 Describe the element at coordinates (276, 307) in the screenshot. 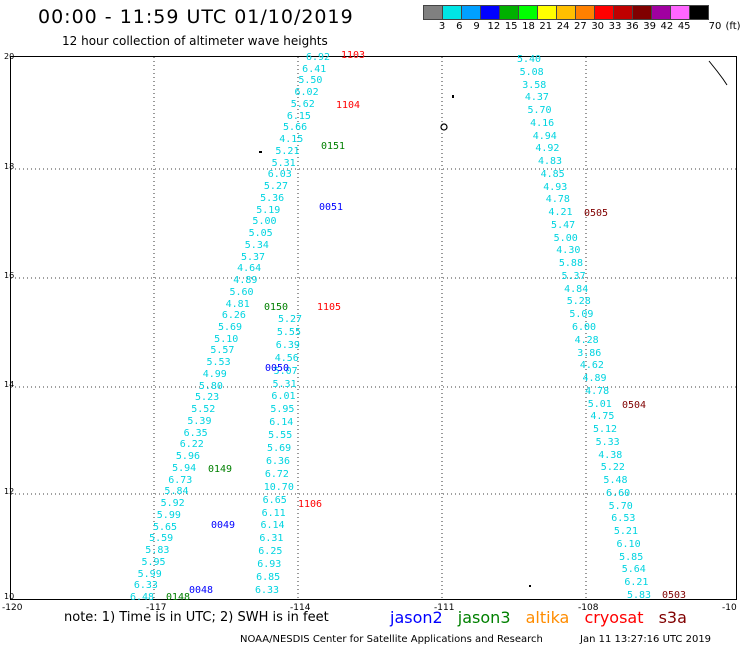

I see `pass-label-jason3: 0150` at that location.